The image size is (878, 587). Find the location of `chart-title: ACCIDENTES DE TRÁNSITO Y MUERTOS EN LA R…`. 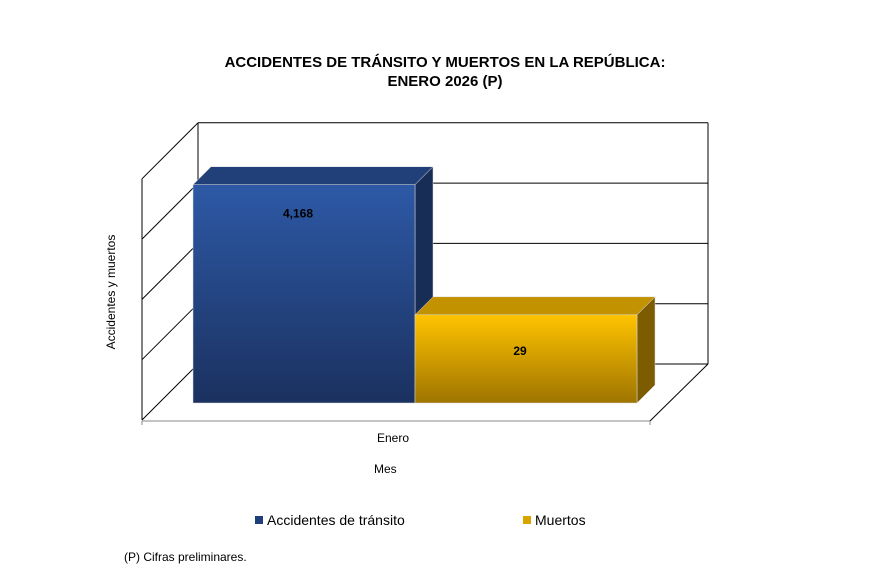

chart-title: ACCIDENTES DE TRÁNSITO Y MUERTOS EN LA R… is located at coordinates (445, 62).